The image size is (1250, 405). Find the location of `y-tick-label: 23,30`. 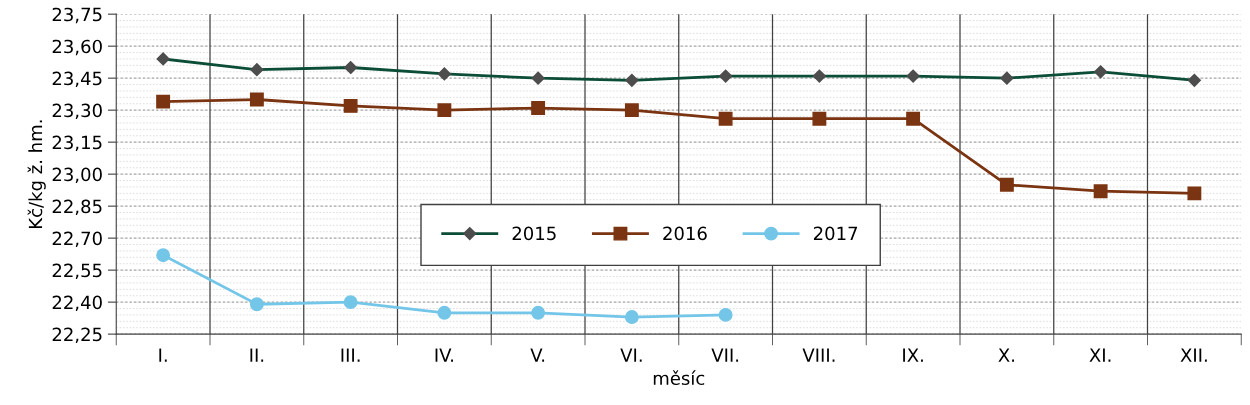

y-tick-label: 23,30 is located at coordinates (77, 111).